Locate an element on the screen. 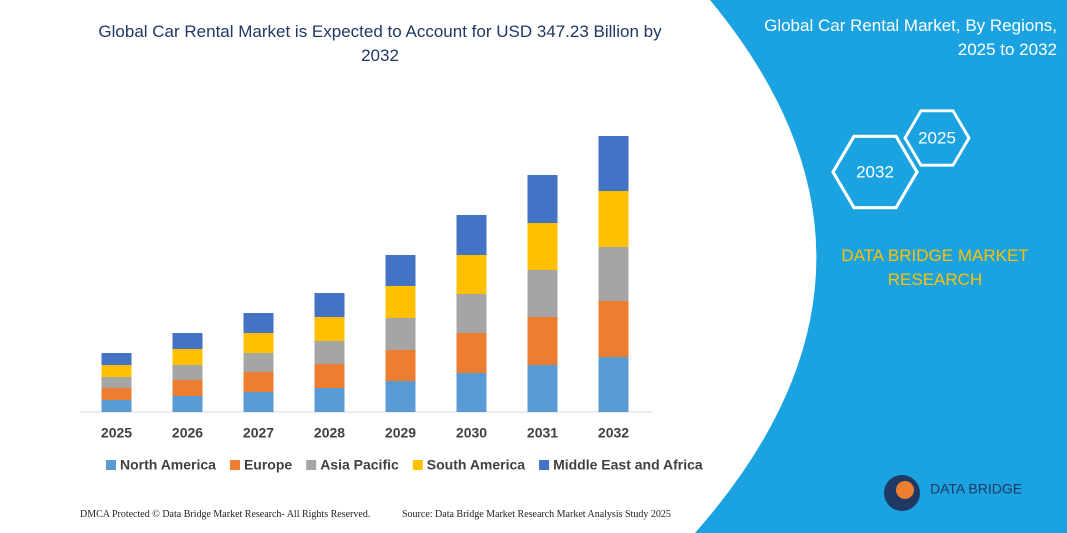 The image size is (1067, 533). logo-text: DATA BRIDGE is located at coordinates (976, 489).